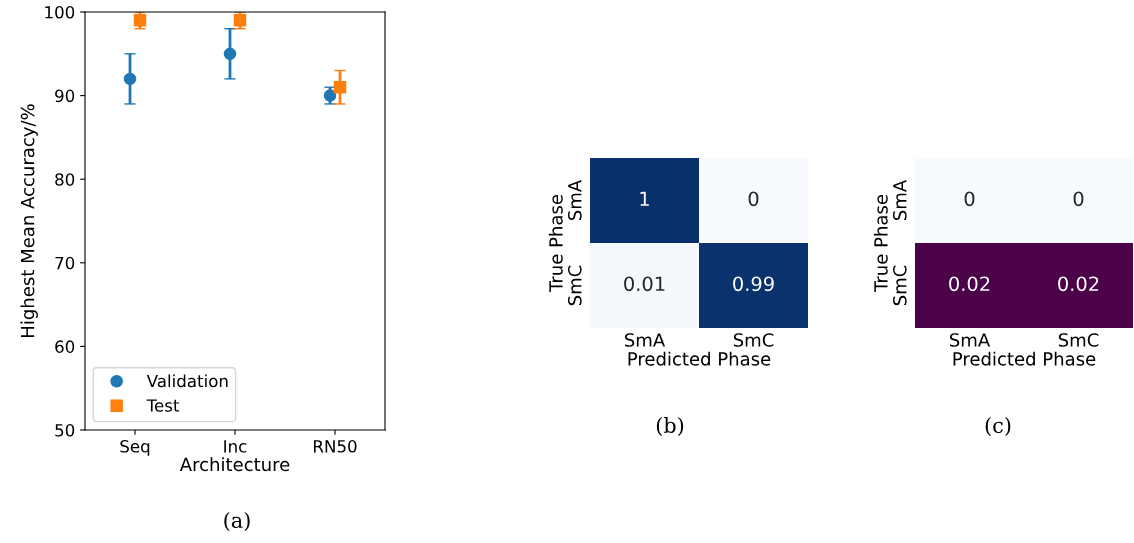  Describe the element at coordinates (335, 446) in the screenshot. I see `x-tick-label: RN50` at that location.